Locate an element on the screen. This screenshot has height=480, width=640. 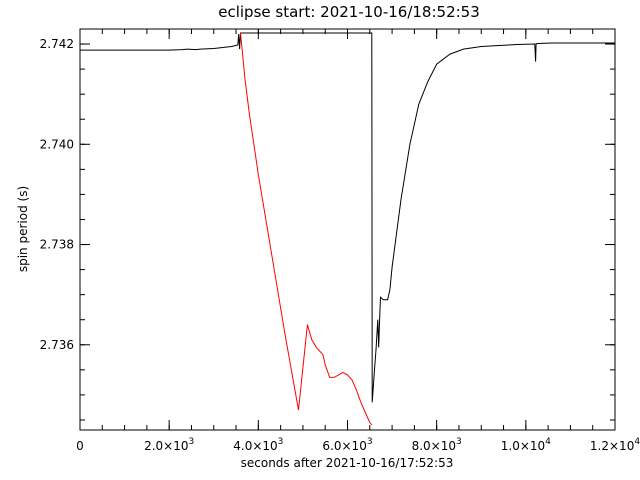
x-tick-label: 8.0×10³ is located at coordinates (437, 445).